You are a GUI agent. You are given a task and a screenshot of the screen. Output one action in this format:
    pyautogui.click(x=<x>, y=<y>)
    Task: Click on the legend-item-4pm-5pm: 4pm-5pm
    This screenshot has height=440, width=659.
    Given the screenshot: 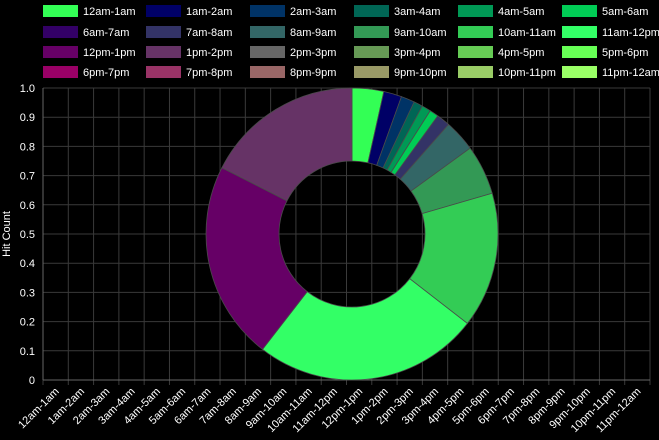 What is the action you would take?
    pyautogui.click(x=501, y=52)
    